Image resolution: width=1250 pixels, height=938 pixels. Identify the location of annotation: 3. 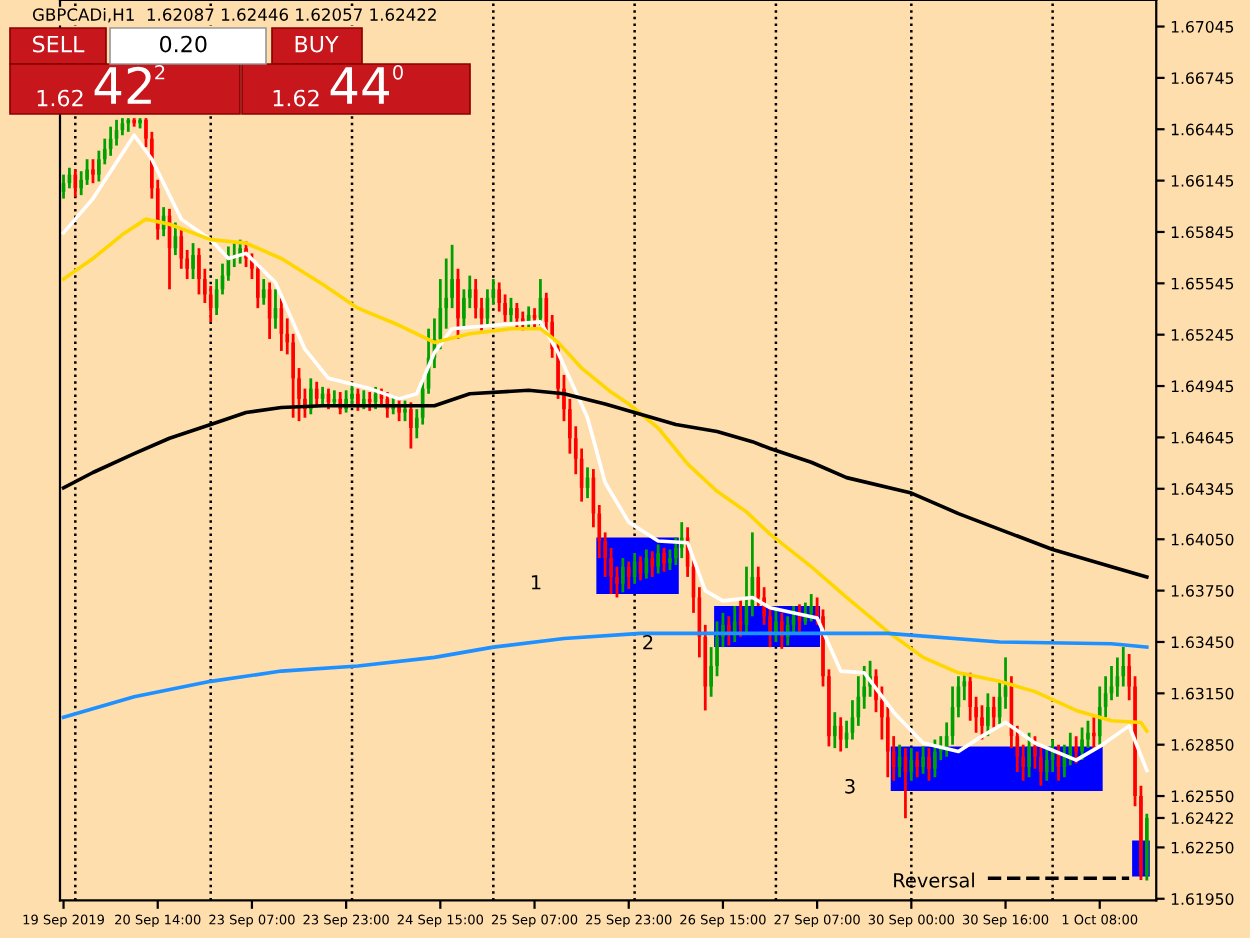
(850, 786).